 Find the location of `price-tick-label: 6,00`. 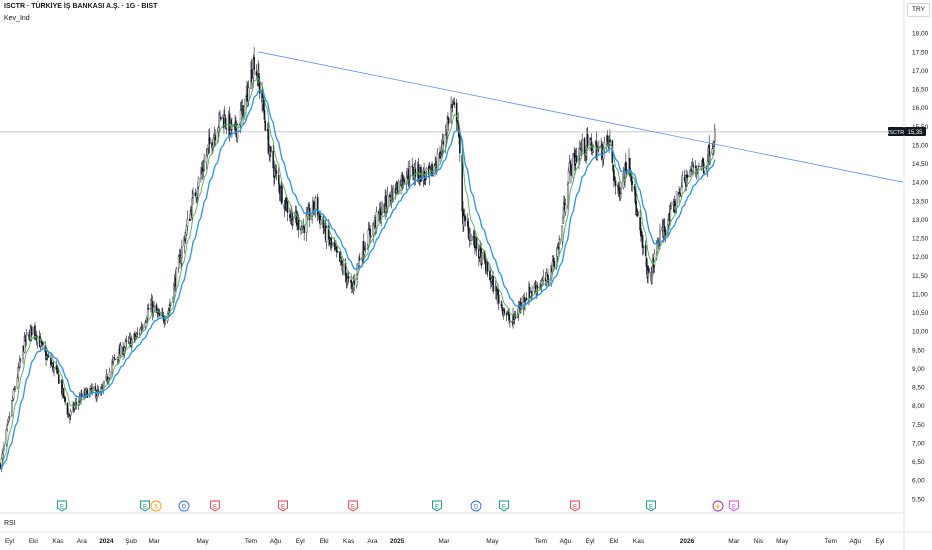

price-tick-label: 6,00 is located at coordinates (918, 481).